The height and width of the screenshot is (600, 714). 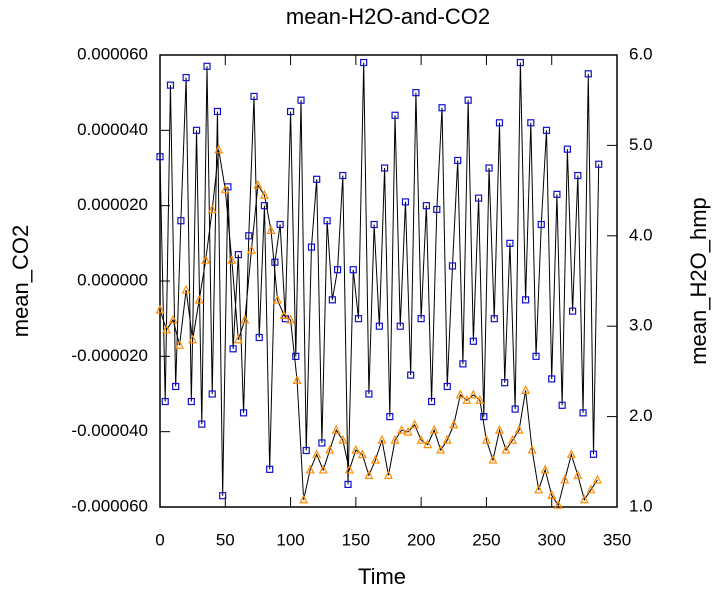 What do you see at coordinates (225, 539) in the screenshot?
I see `x-tick-label: 50` at bounding box center [225, 539].